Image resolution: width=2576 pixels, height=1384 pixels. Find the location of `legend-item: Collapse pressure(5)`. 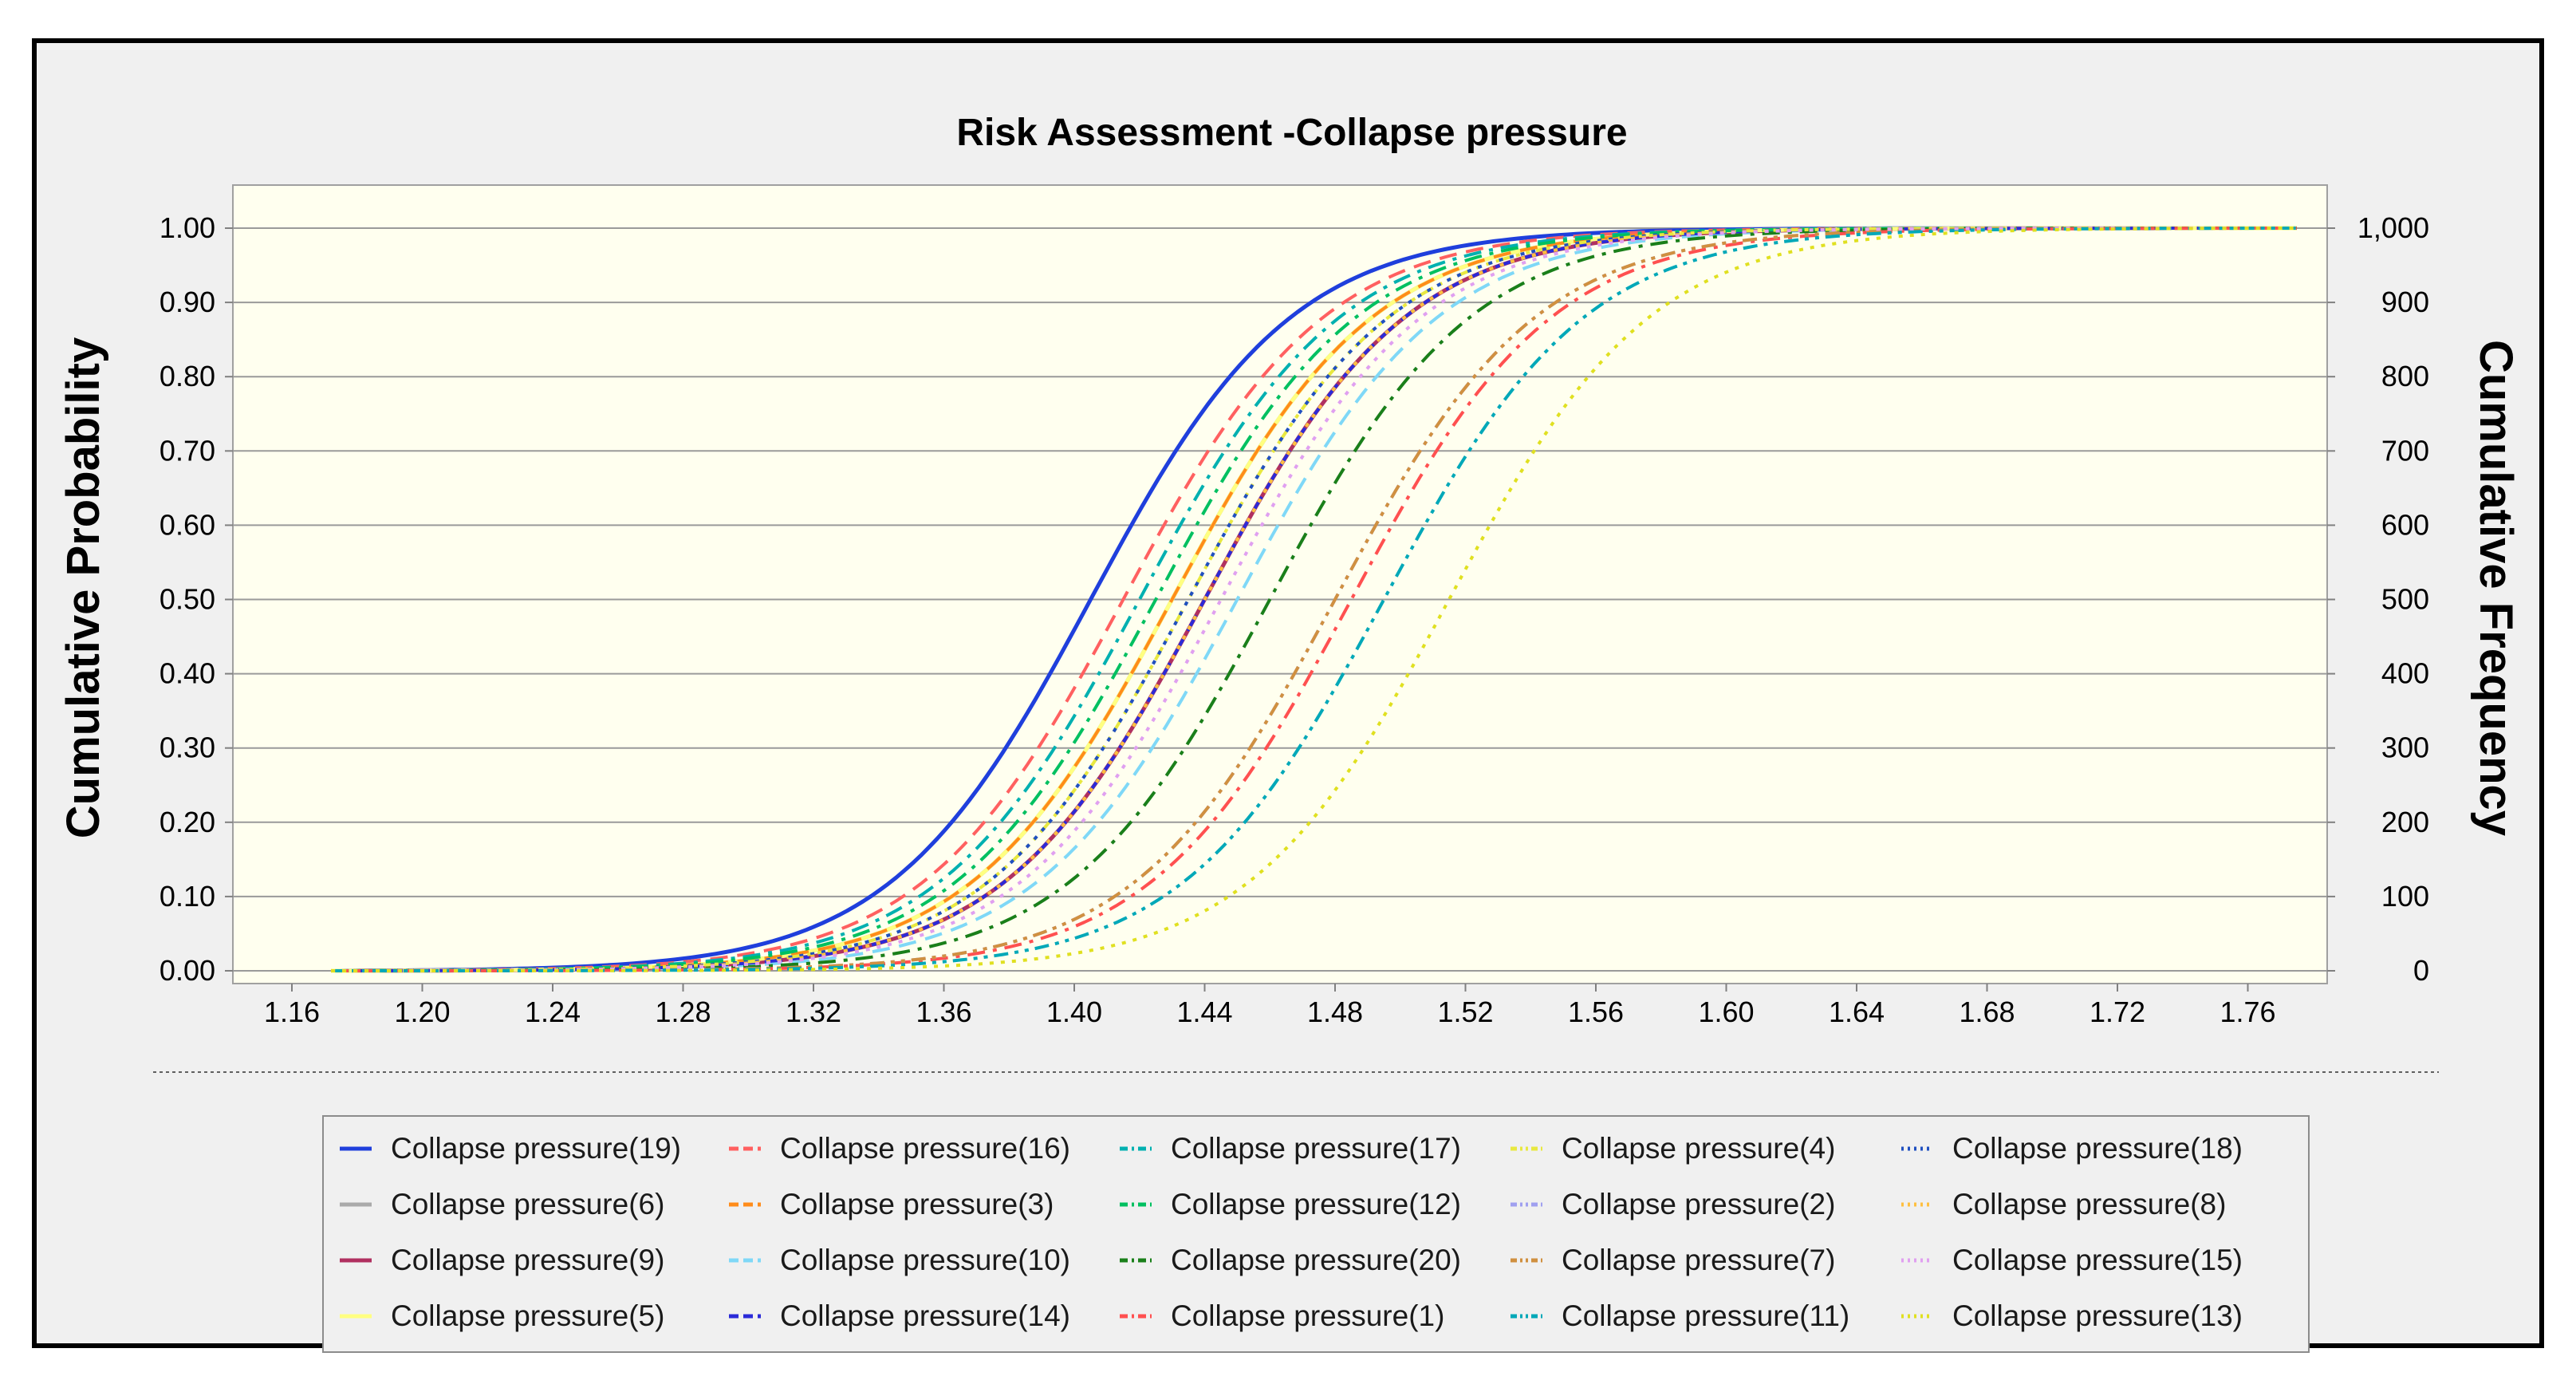

legend-item: Collapse pressure(5) is located at coordinates (501, 1316).